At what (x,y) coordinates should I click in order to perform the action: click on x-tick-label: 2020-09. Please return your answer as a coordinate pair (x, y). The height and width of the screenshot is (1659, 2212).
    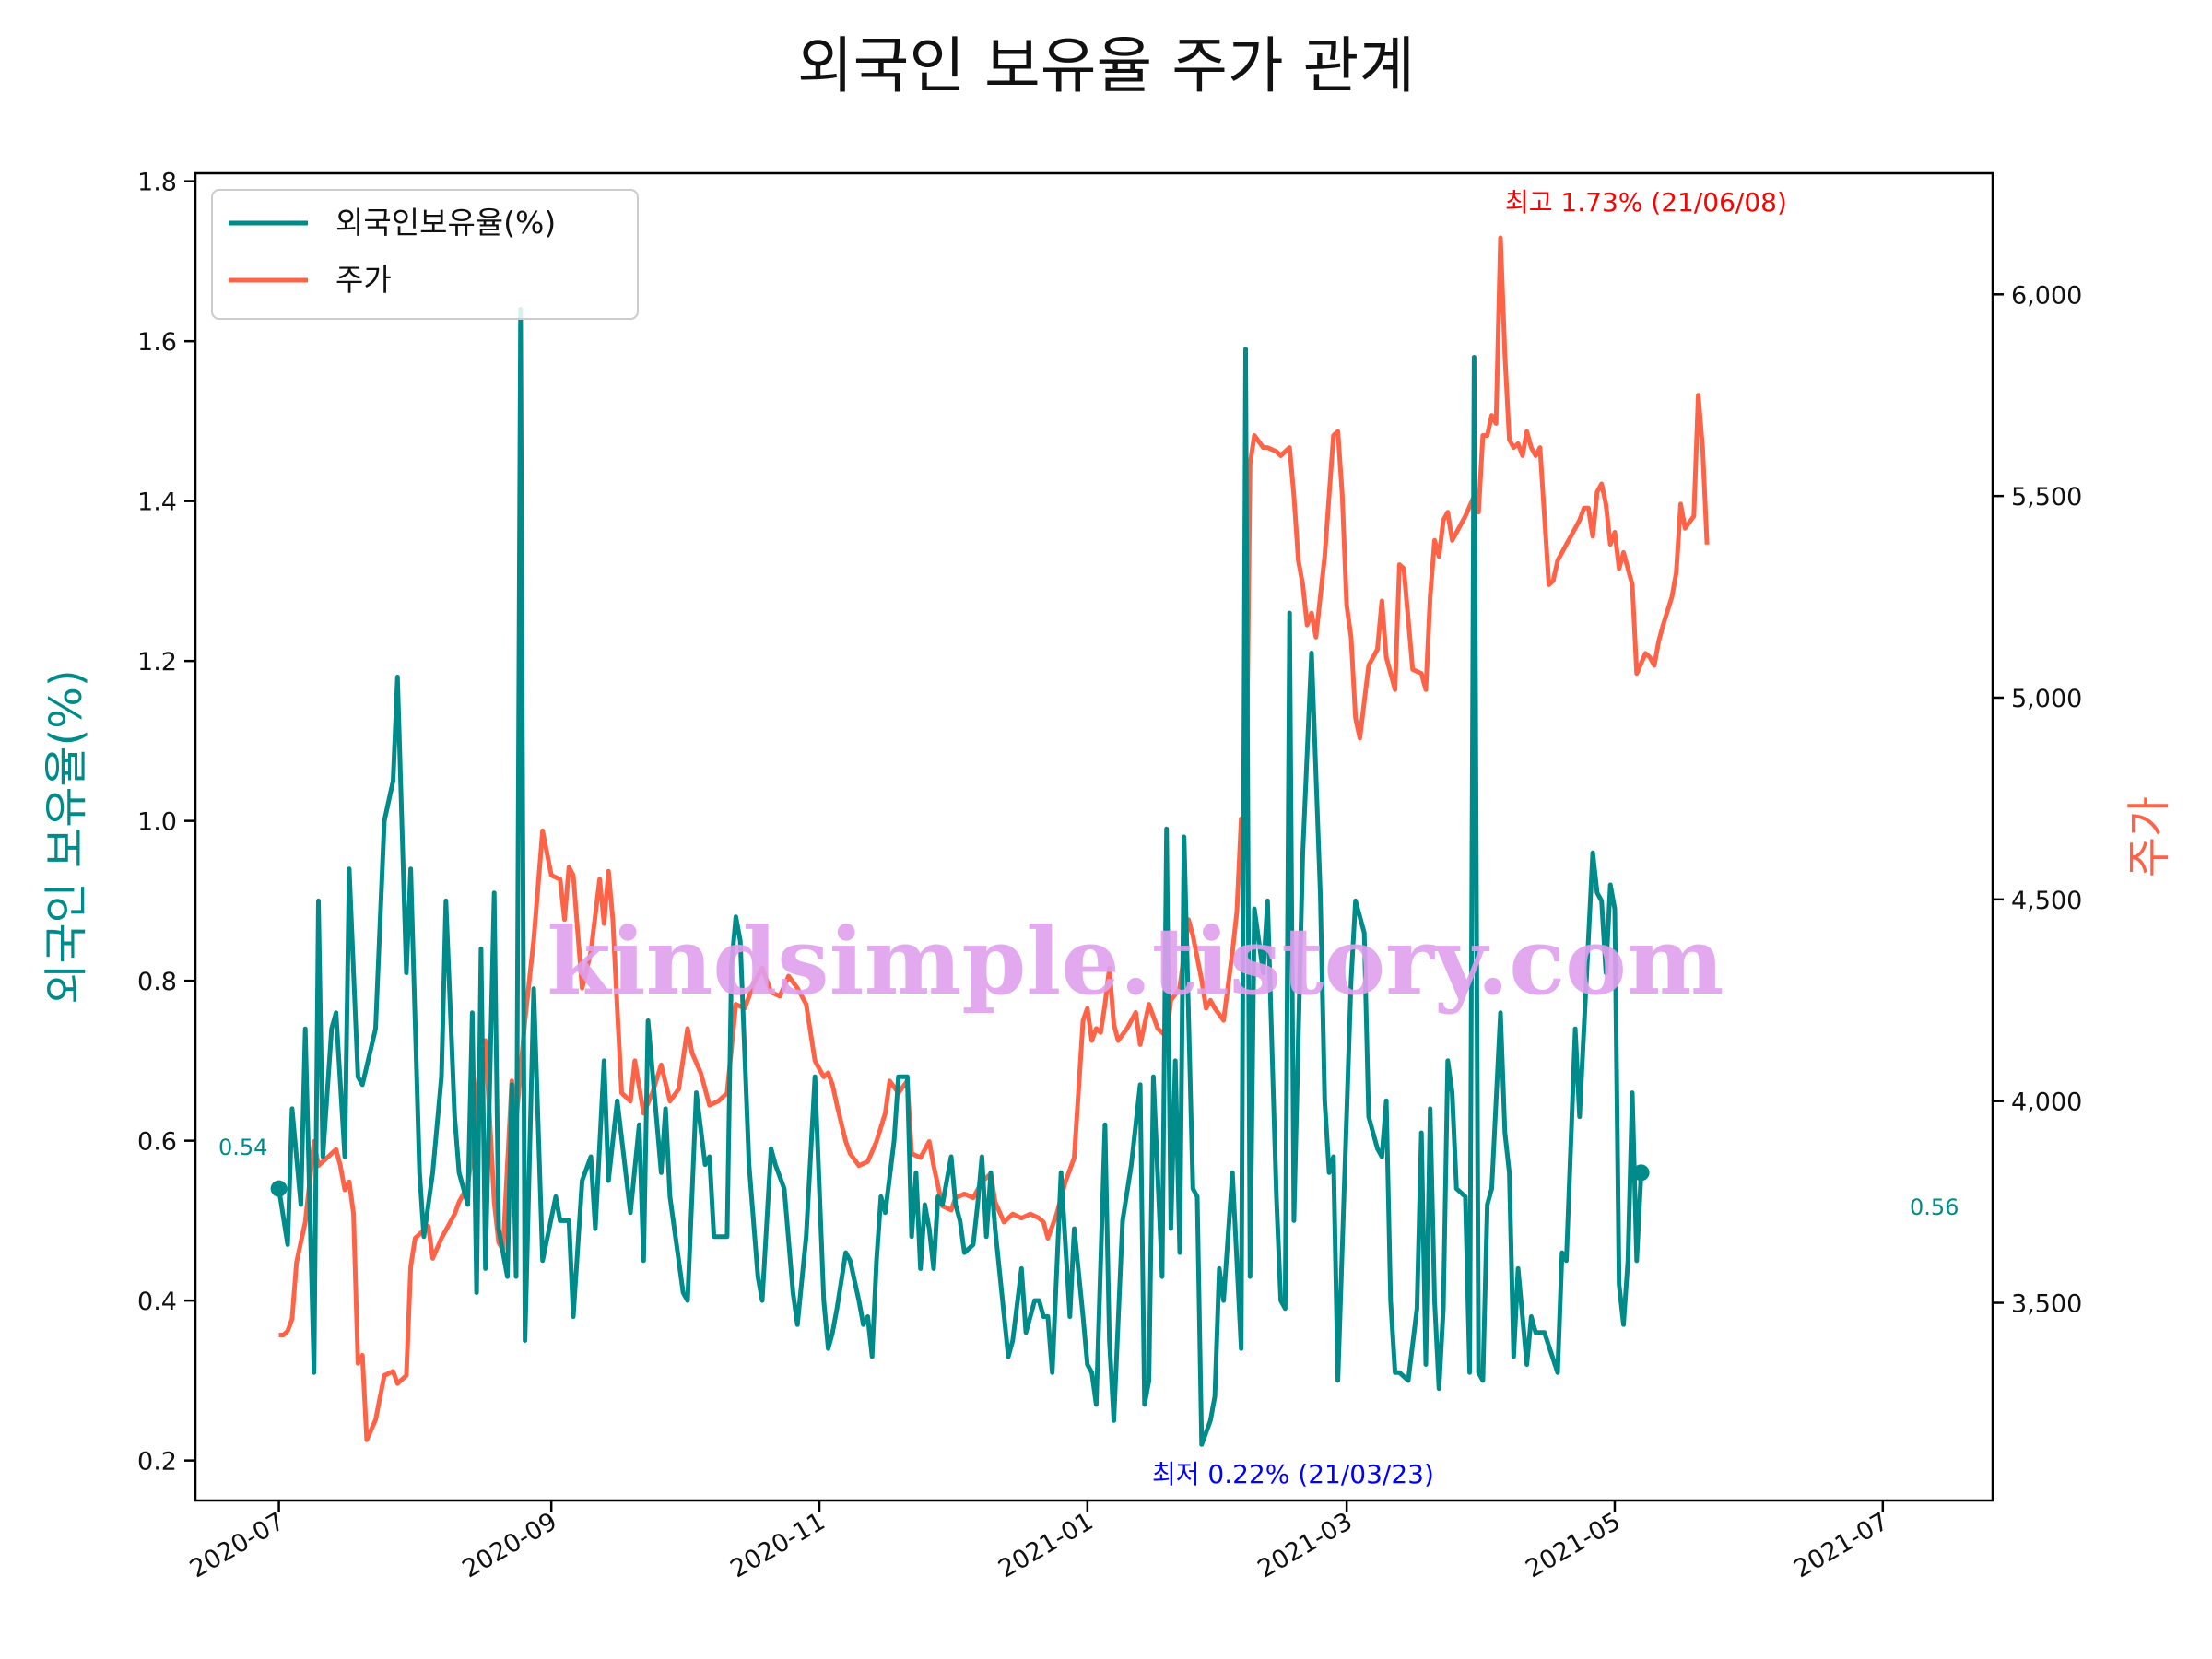
    Looking at the image, I should click on (509, 1545).